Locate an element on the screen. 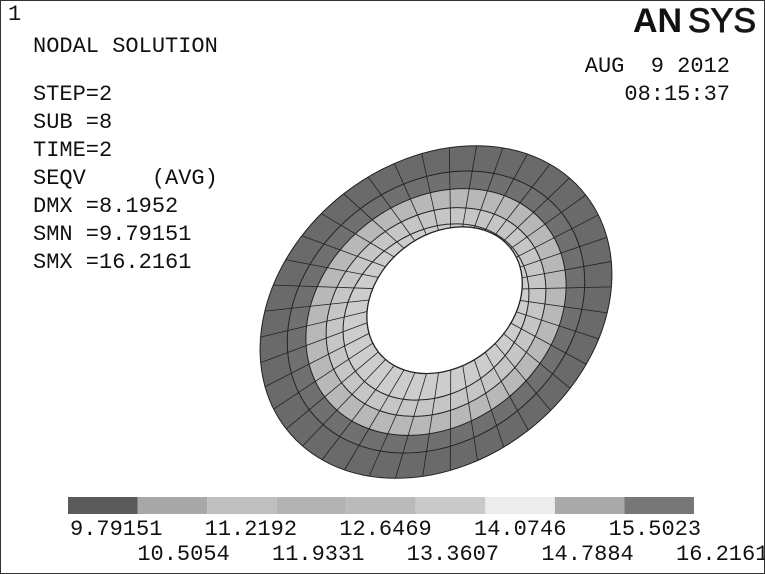 This screenshot has width=765, height=574. legend-label: 9.79151 is located at coordinates (116, 529).